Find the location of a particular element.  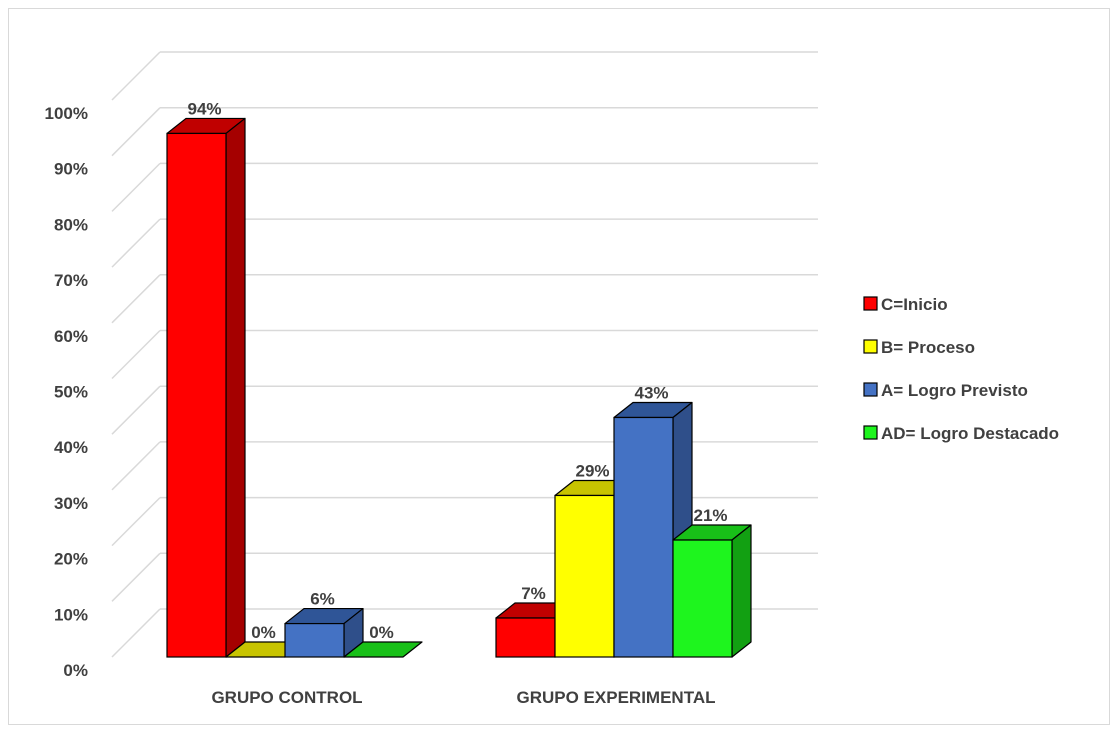

legend-item: B= Proceso is located at coordinates (919, 347).